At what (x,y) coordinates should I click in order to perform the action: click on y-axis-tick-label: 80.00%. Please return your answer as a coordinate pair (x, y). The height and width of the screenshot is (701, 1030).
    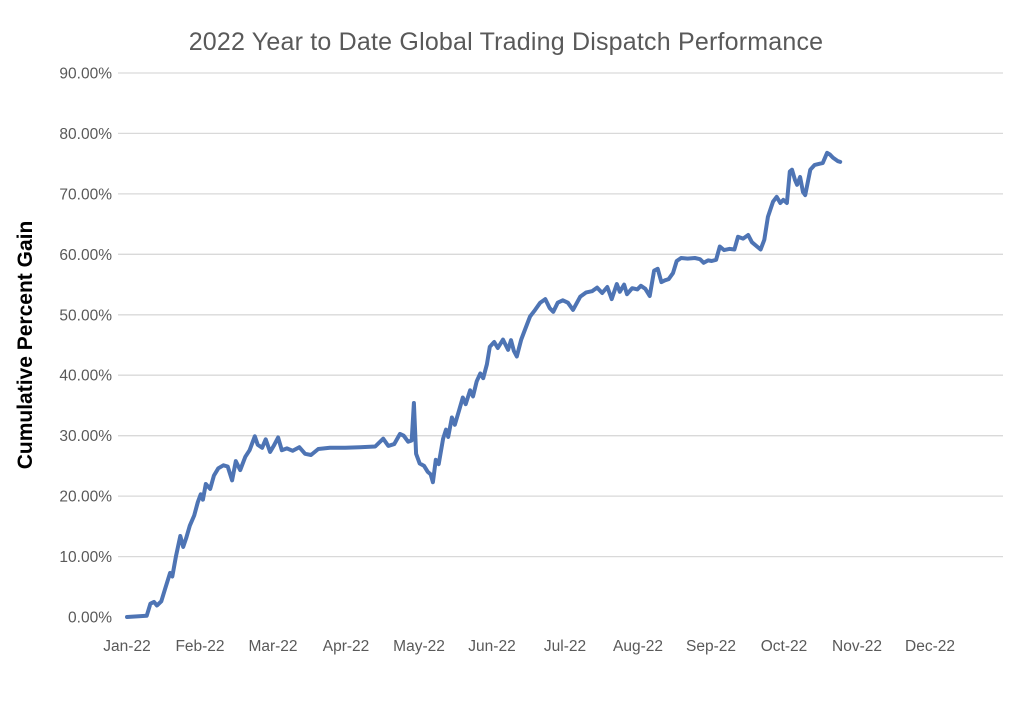
    Looking at the image, I should click on (85, 134).